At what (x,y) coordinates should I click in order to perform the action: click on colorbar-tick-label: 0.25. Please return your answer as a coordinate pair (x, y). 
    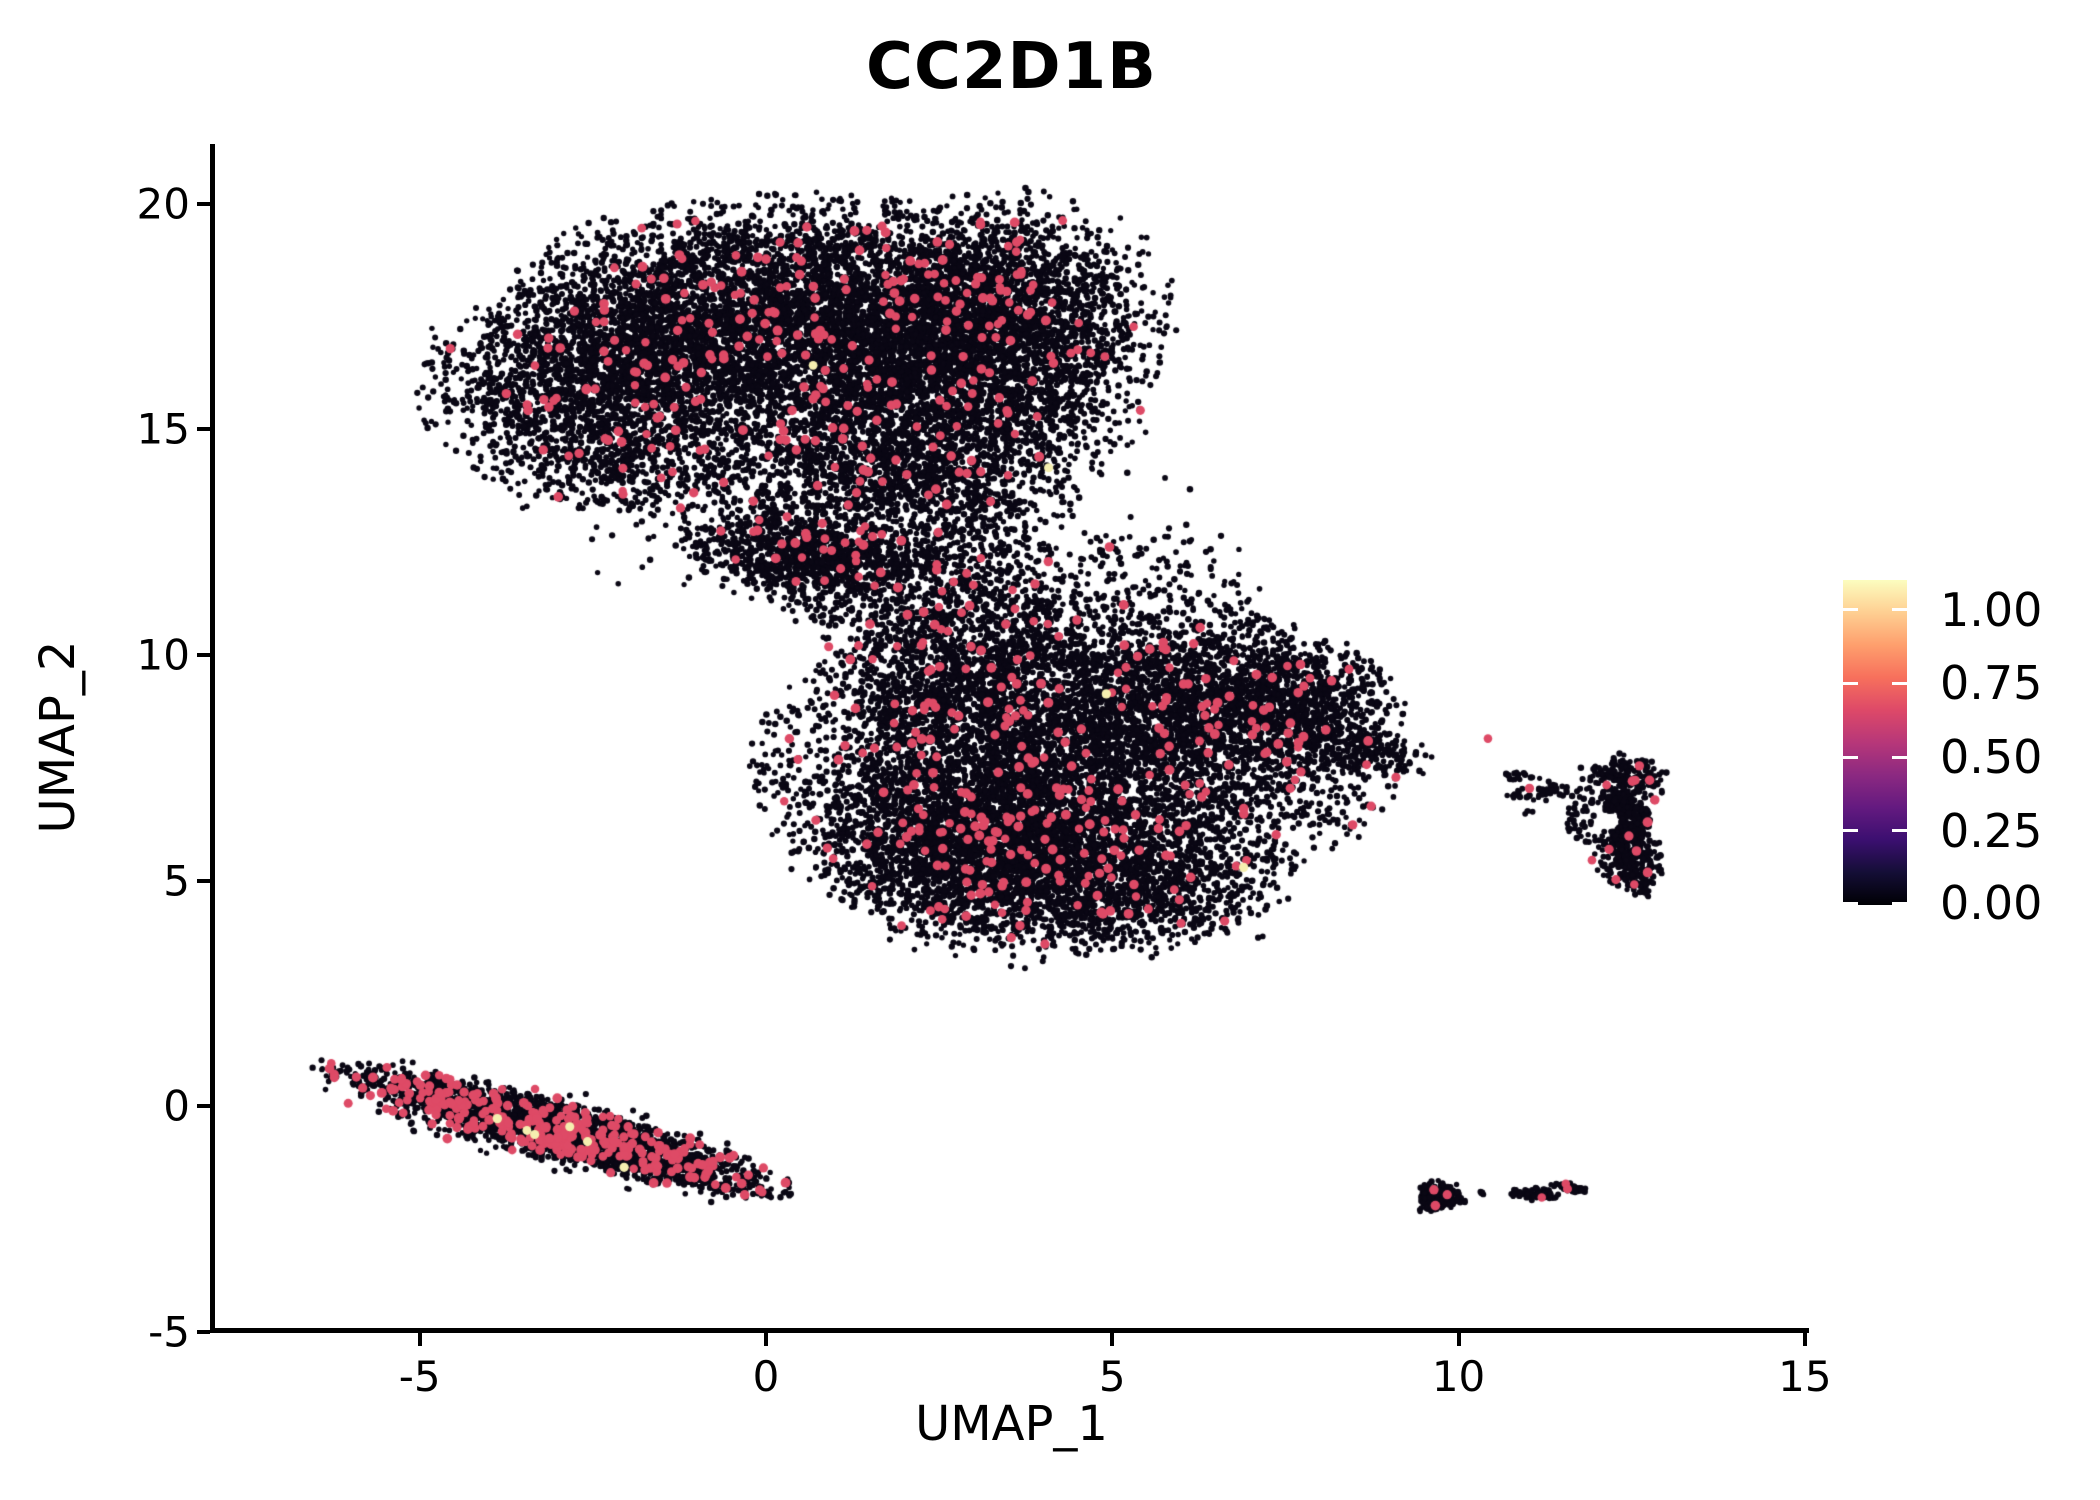
    Looking at the image, I should click on (1991, 830).